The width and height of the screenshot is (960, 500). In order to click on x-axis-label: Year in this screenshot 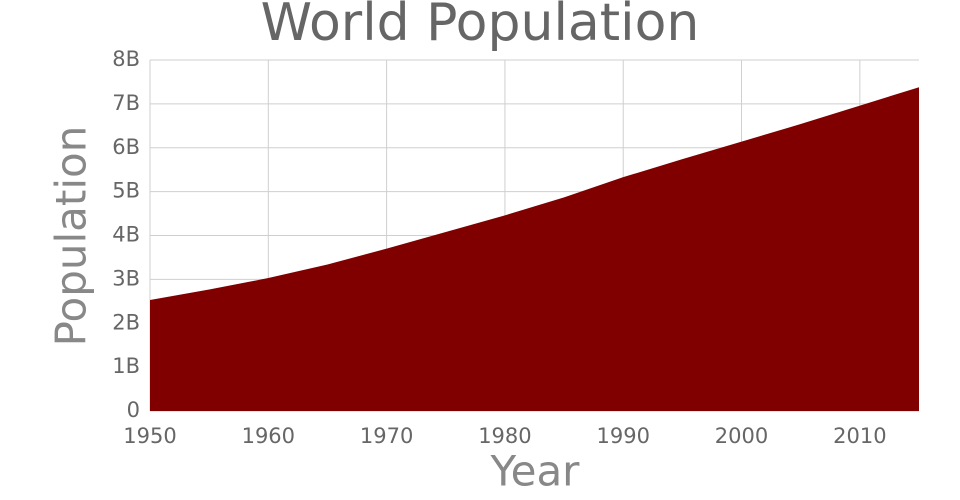, I will do `click(535, 471)`.